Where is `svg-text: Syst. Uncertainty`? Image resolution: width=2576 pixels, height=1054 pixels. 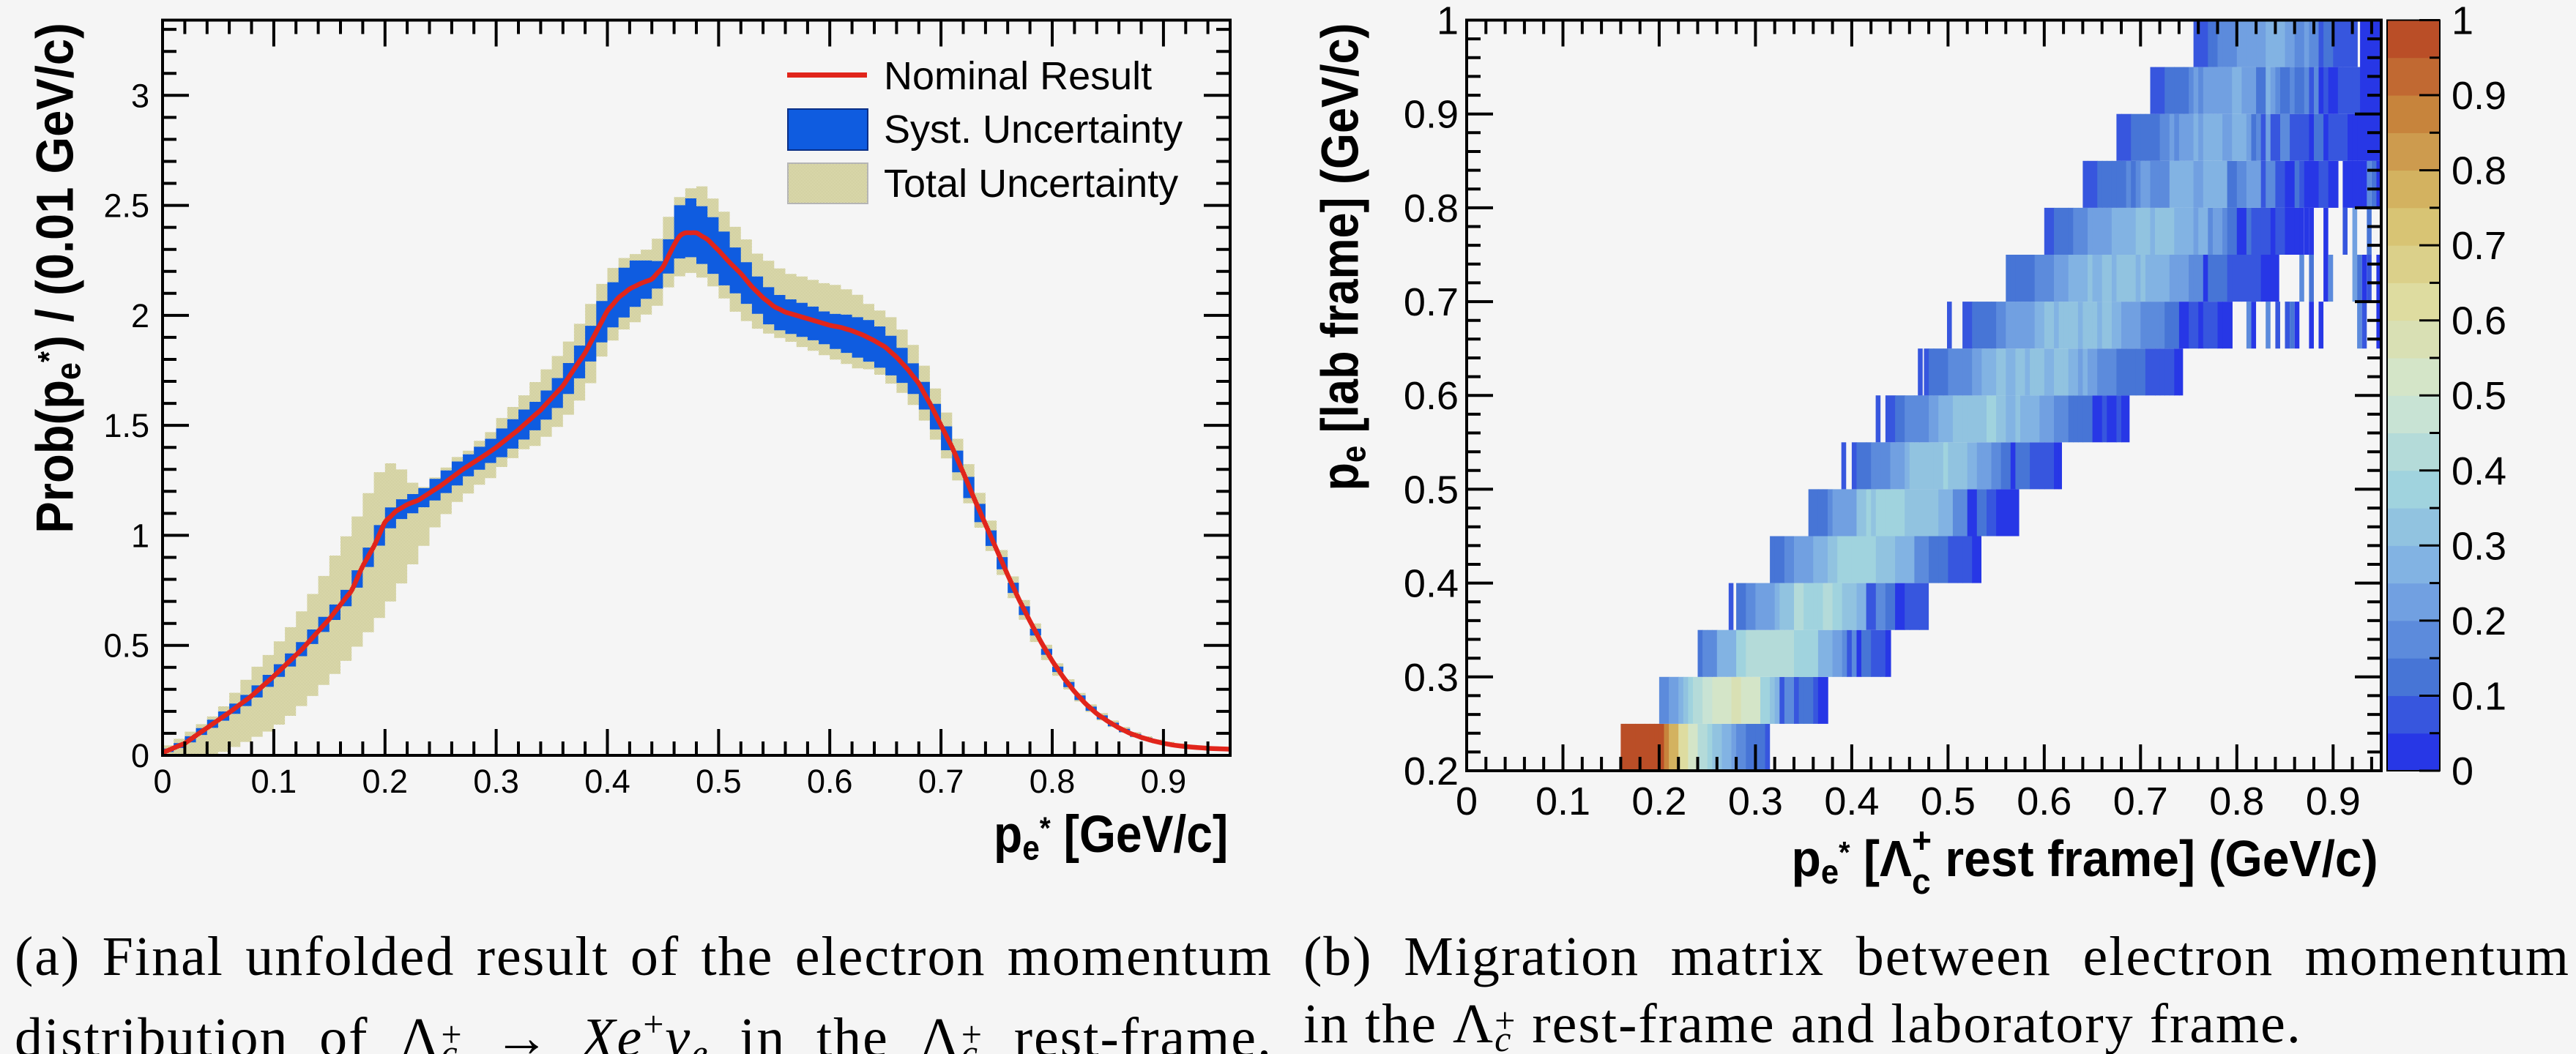
svg-text: Syst. Uncertainty is located at coordinates (1033, 130).